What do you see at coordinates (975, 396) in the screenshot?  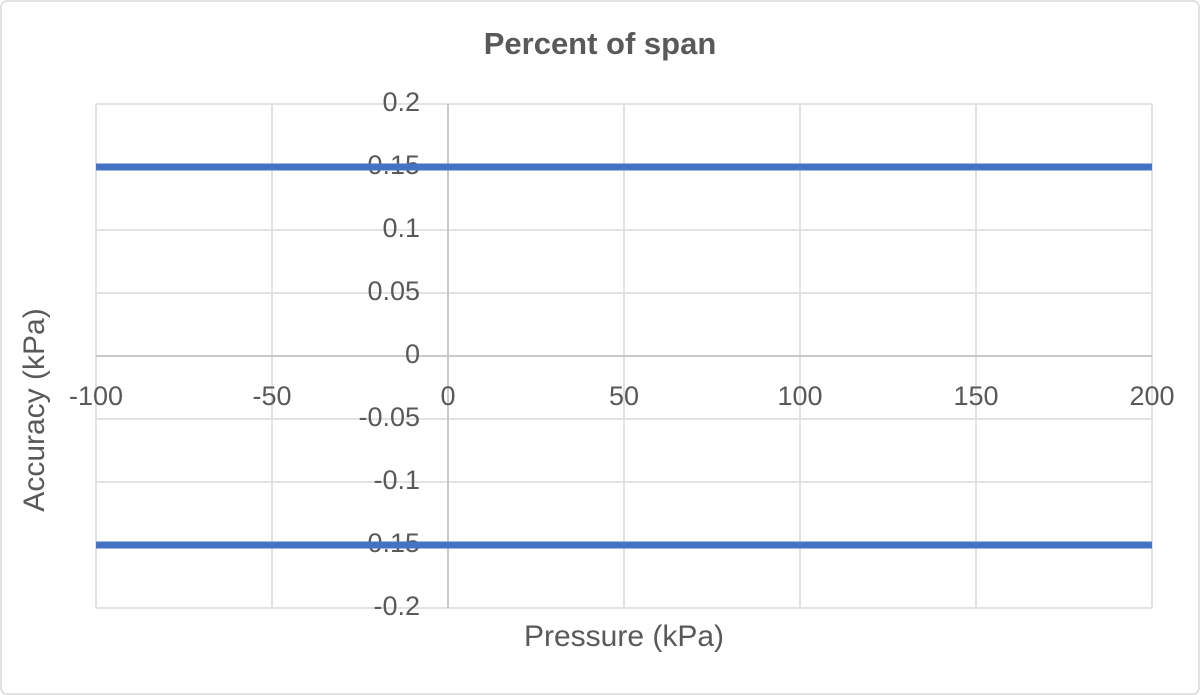 I see `x-tick-label: 150` at bounding box center [975, 396].